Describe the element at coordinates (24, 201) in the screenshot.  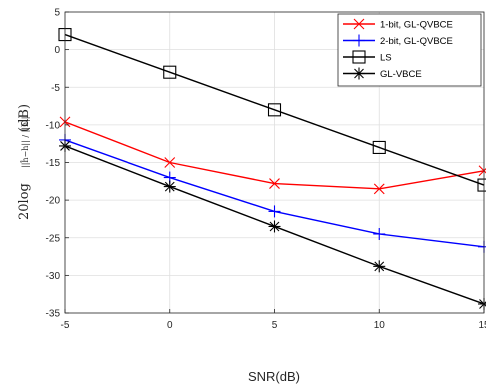
I see `y-axis-label-prefix: 20log` at that location.